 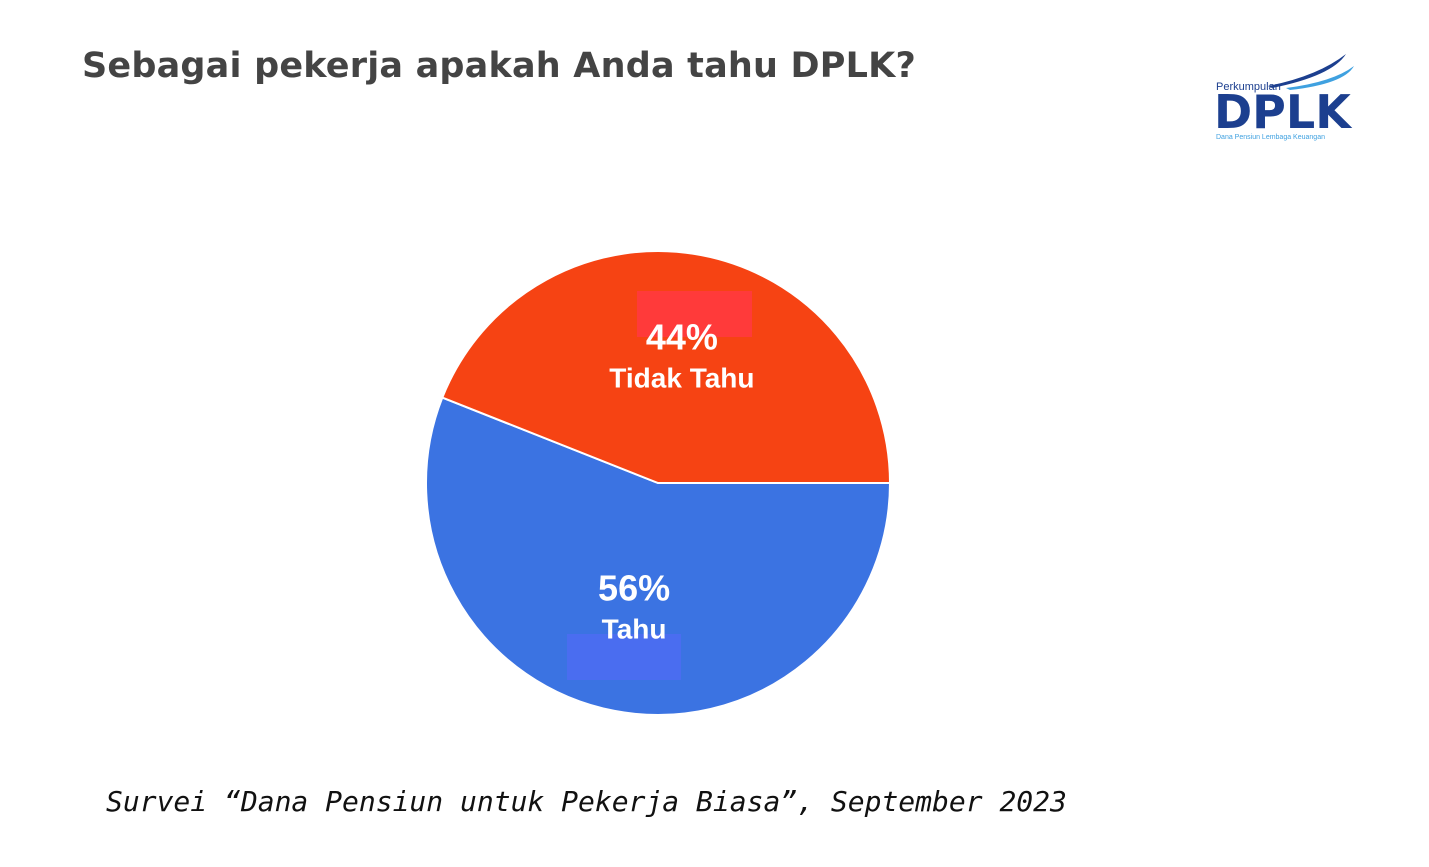 I want to click on logo-swoosh-icon, so click(x=1311, y=72).